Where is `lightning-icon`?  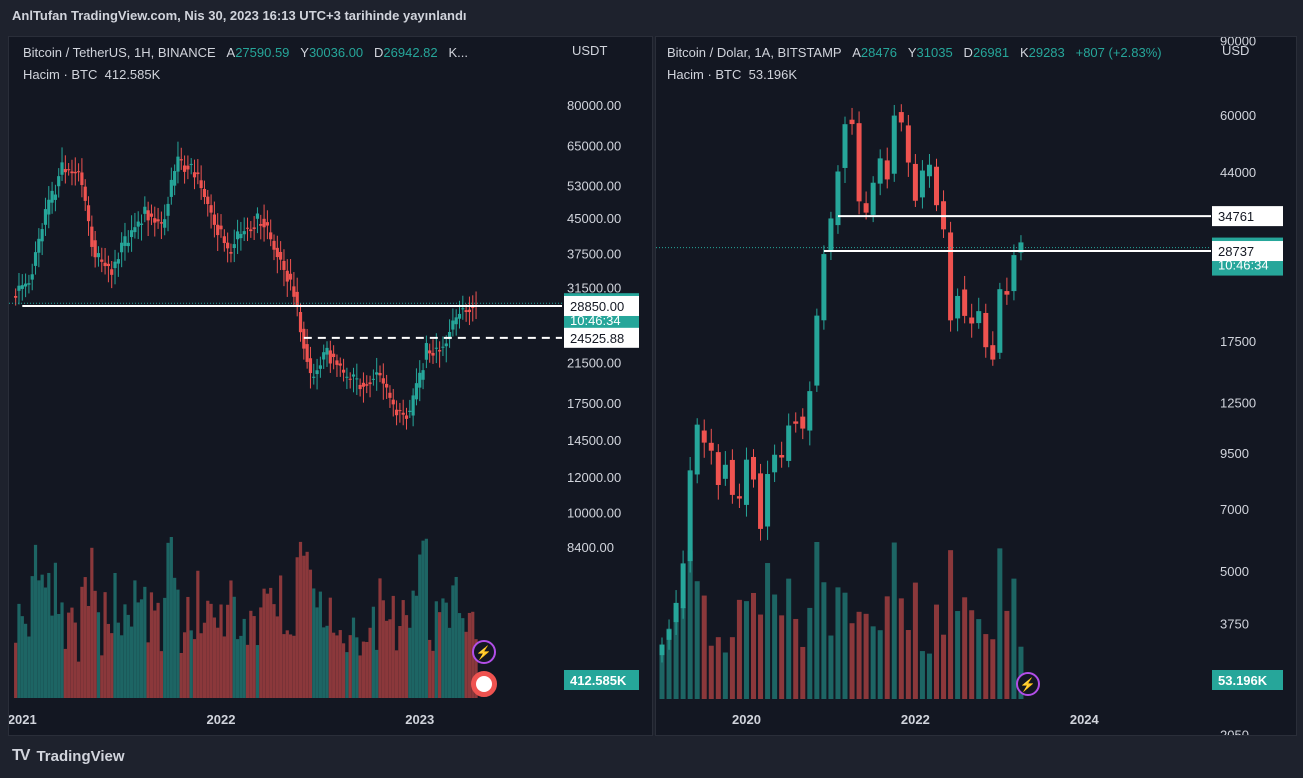
lightning-icon is located at coordinates (484, 652).